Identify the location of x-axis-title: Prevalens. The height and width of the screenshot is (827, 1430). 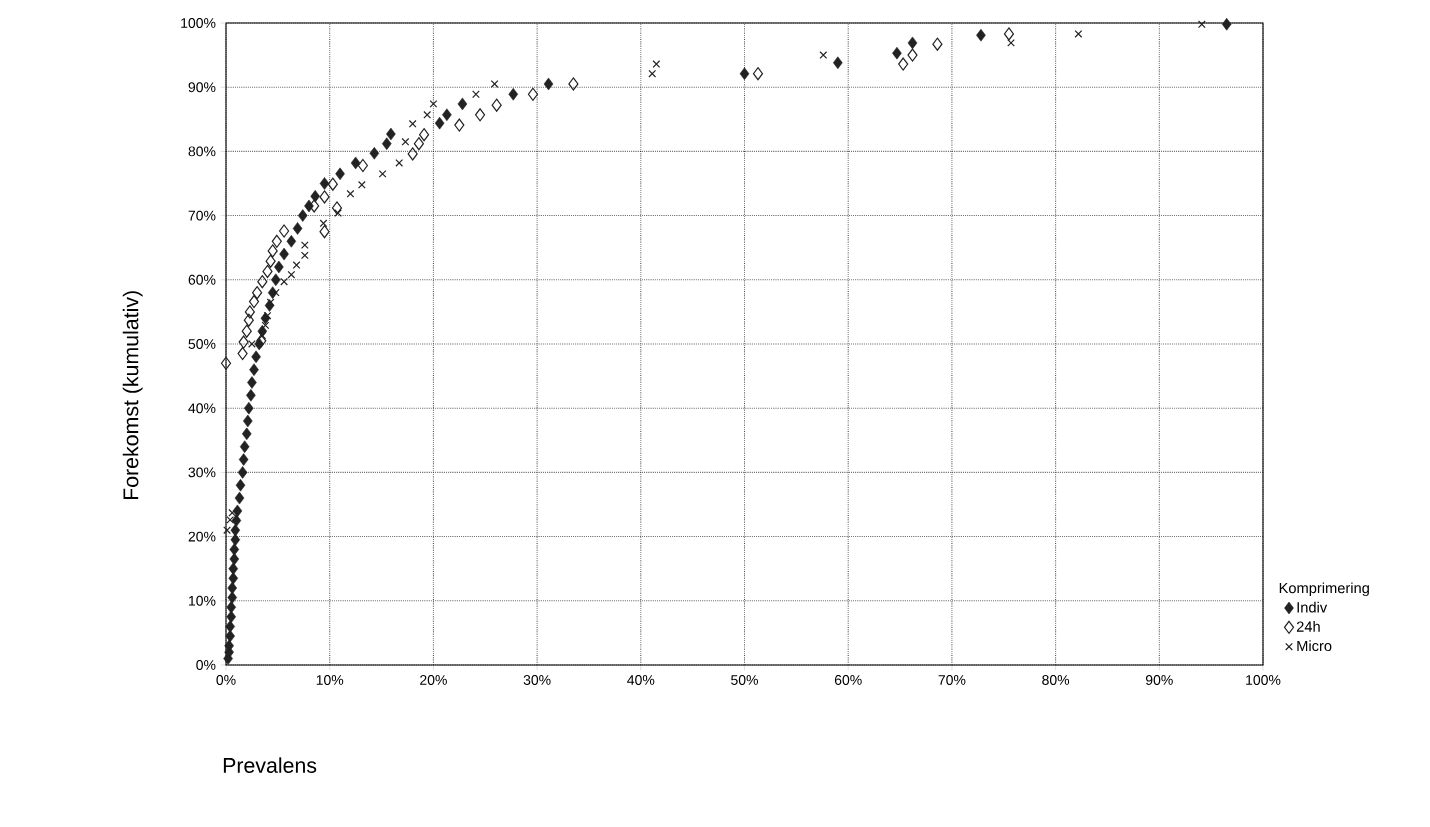
(270, 765).